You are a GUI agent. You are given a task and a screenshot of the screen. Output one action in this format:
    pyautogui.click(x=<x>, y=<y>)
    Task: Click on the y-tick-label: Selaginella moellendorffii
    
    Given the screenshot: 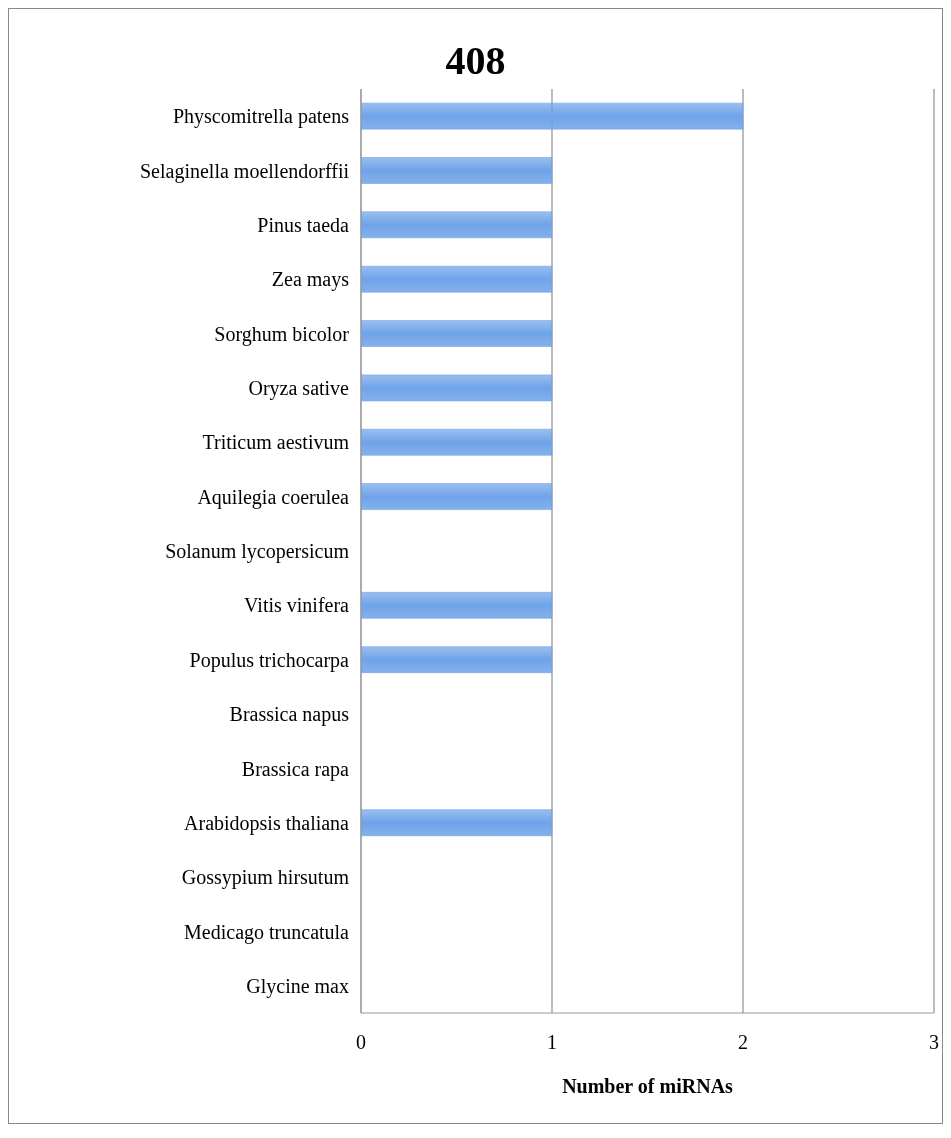 What is the action you would take?
    pyautogui.click(x=244, y=171)
    